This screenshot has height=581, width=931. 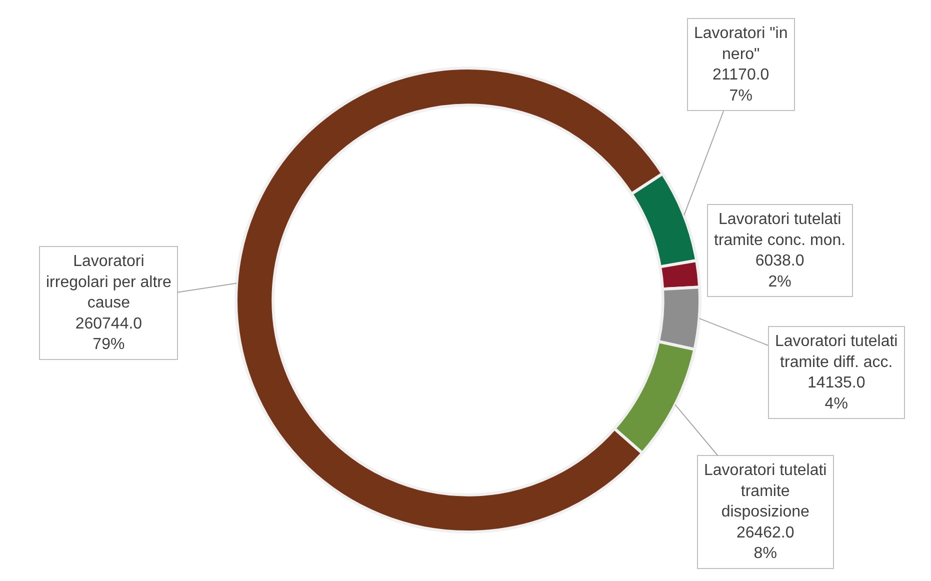 I want to click on slice-label: Lavoratori "in nero", so click(x=741, y=44).